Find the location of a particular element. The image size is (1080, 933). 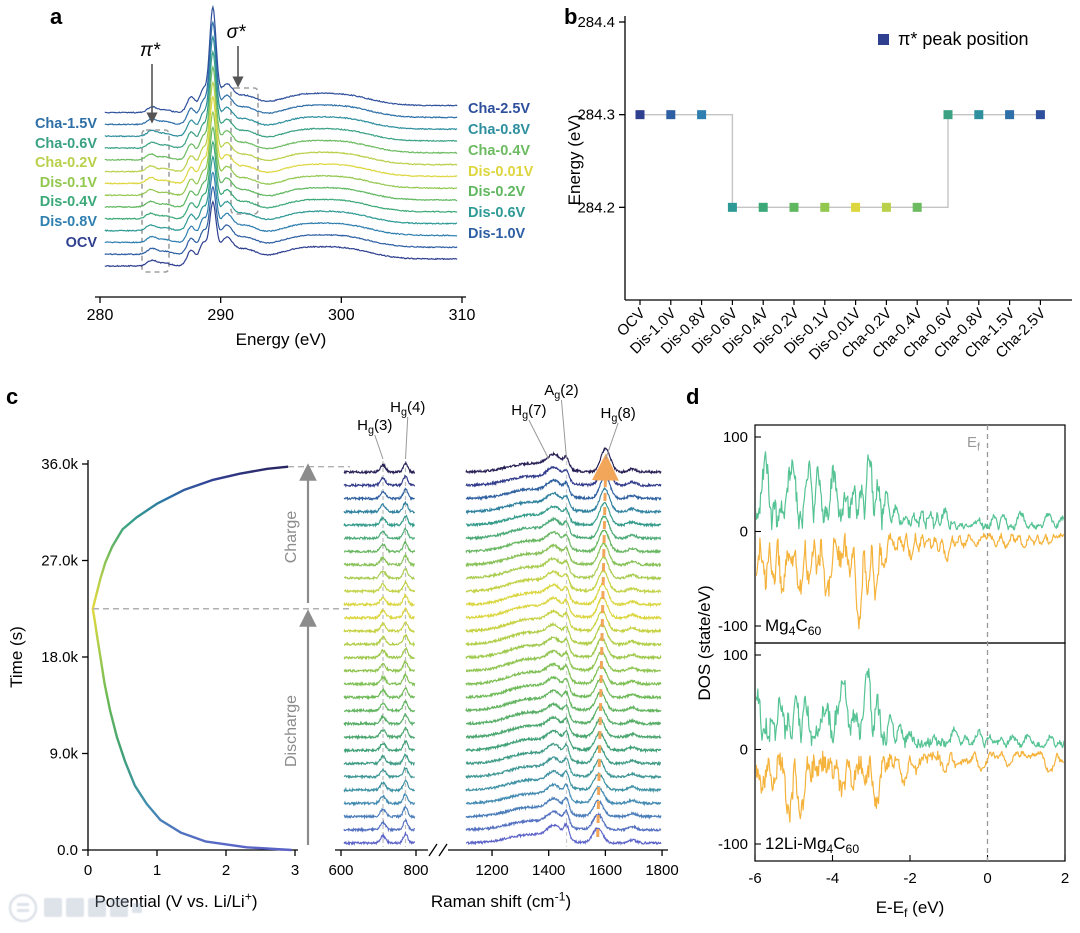

peak-marker-Dis-0.8V is located at coordinates (702, 115).